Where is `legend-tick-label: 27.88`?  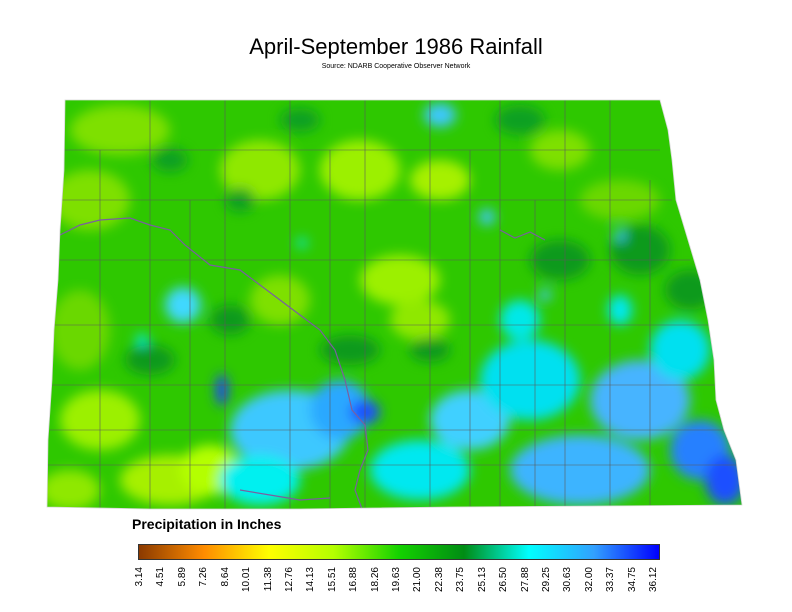 legend-tick-label: 27.88 is located at coordinates (525, 580).